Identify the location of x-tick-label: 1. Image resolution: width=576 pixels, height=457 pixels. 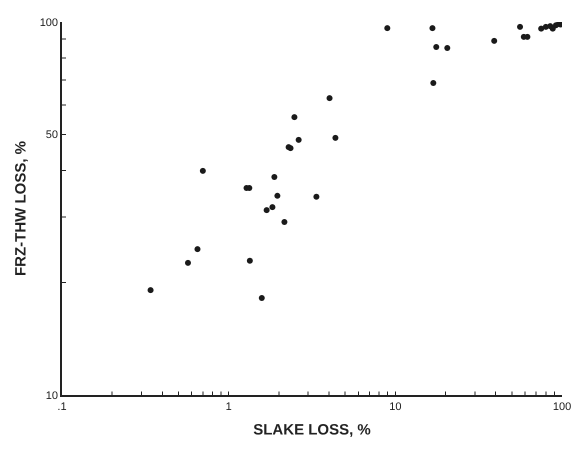
(229, 406).